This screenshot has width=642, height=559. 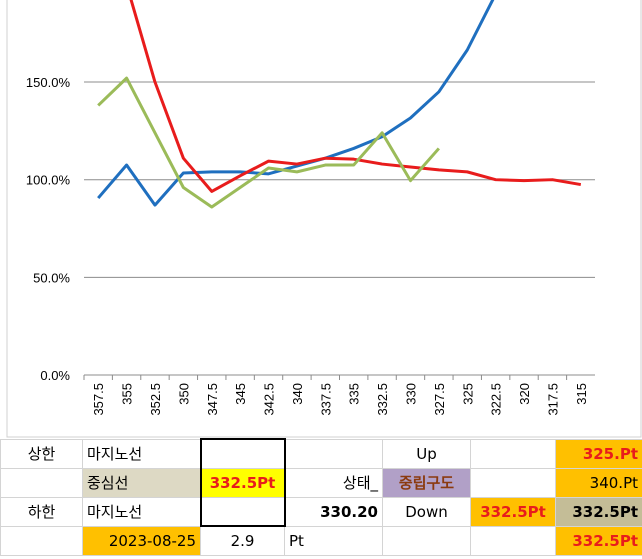 I want to click on y-tick-label: 150.0%, so click(x=48, y=82).